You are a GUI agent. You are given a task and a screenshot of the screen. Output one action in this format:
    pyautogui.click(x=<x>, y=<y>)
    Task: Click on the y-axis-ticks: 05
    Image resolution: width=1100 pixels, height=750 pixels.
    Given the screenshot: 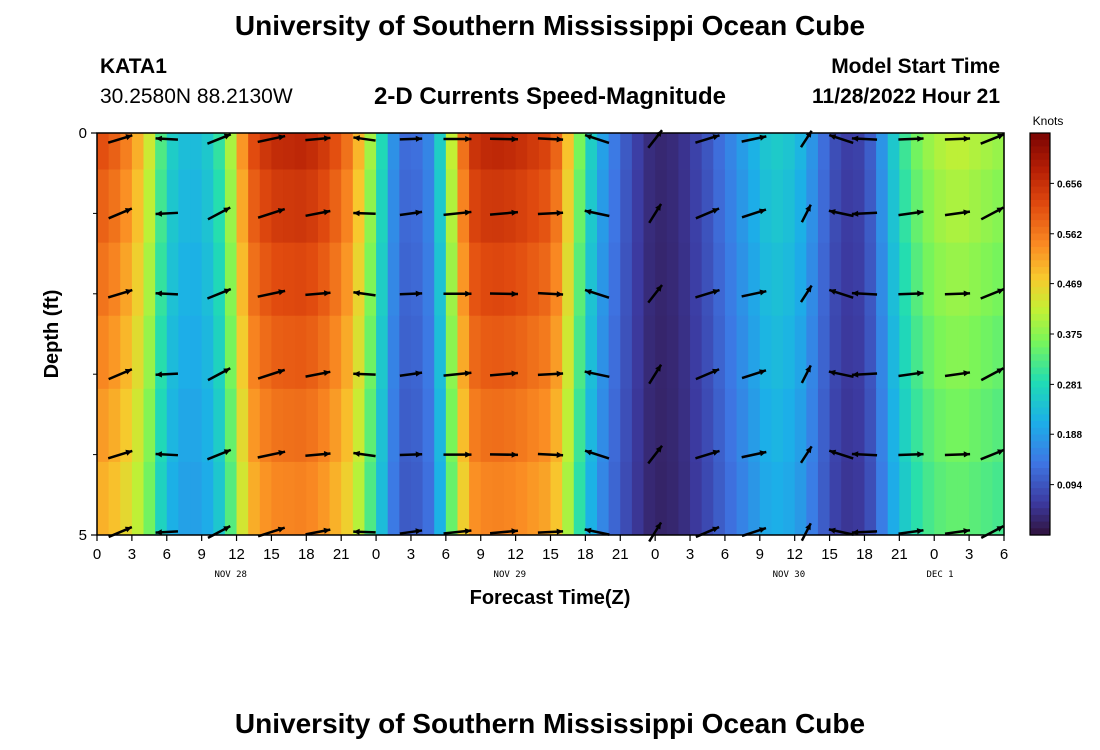 What is the action you would take?
    pyautogui.click(x=88, y=334)
    